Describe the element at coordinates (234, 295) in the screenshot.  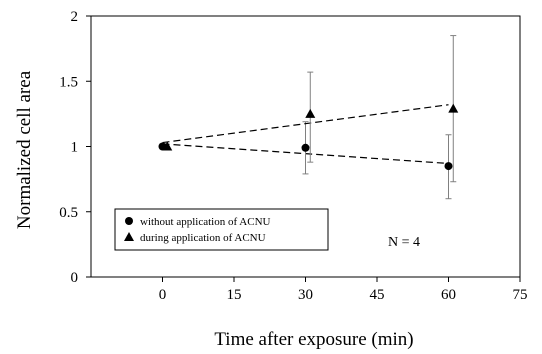
I see `x-tick-label: 15` at that location.